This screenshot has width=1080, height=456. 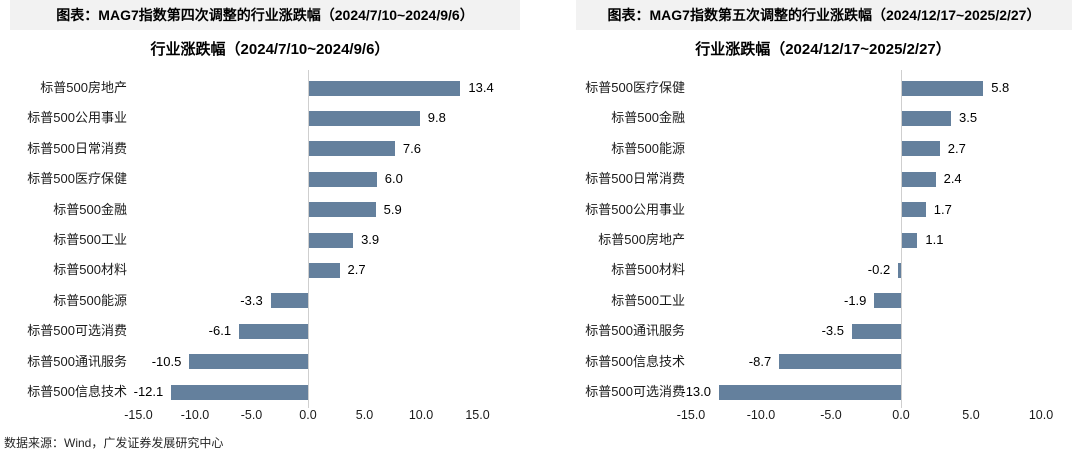 I want to click on value-label: 2.4, so click(x=952, y=179).